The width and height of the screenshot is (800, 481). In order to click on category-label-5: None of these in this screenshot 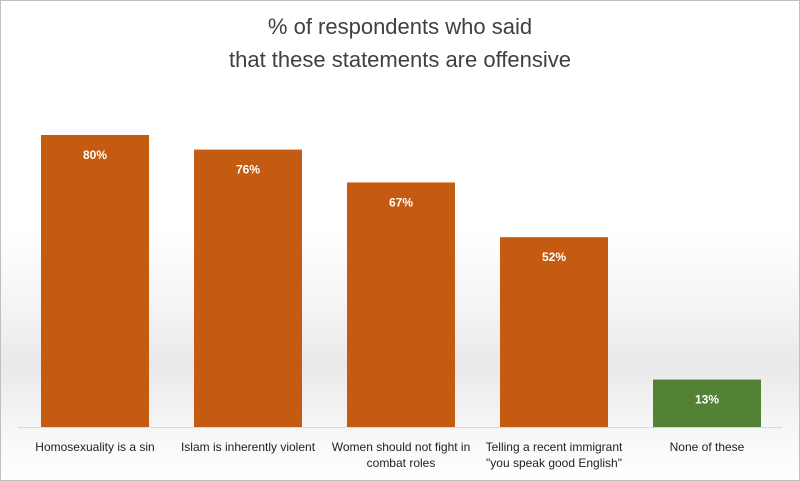, I will do `click(707, 447)`.